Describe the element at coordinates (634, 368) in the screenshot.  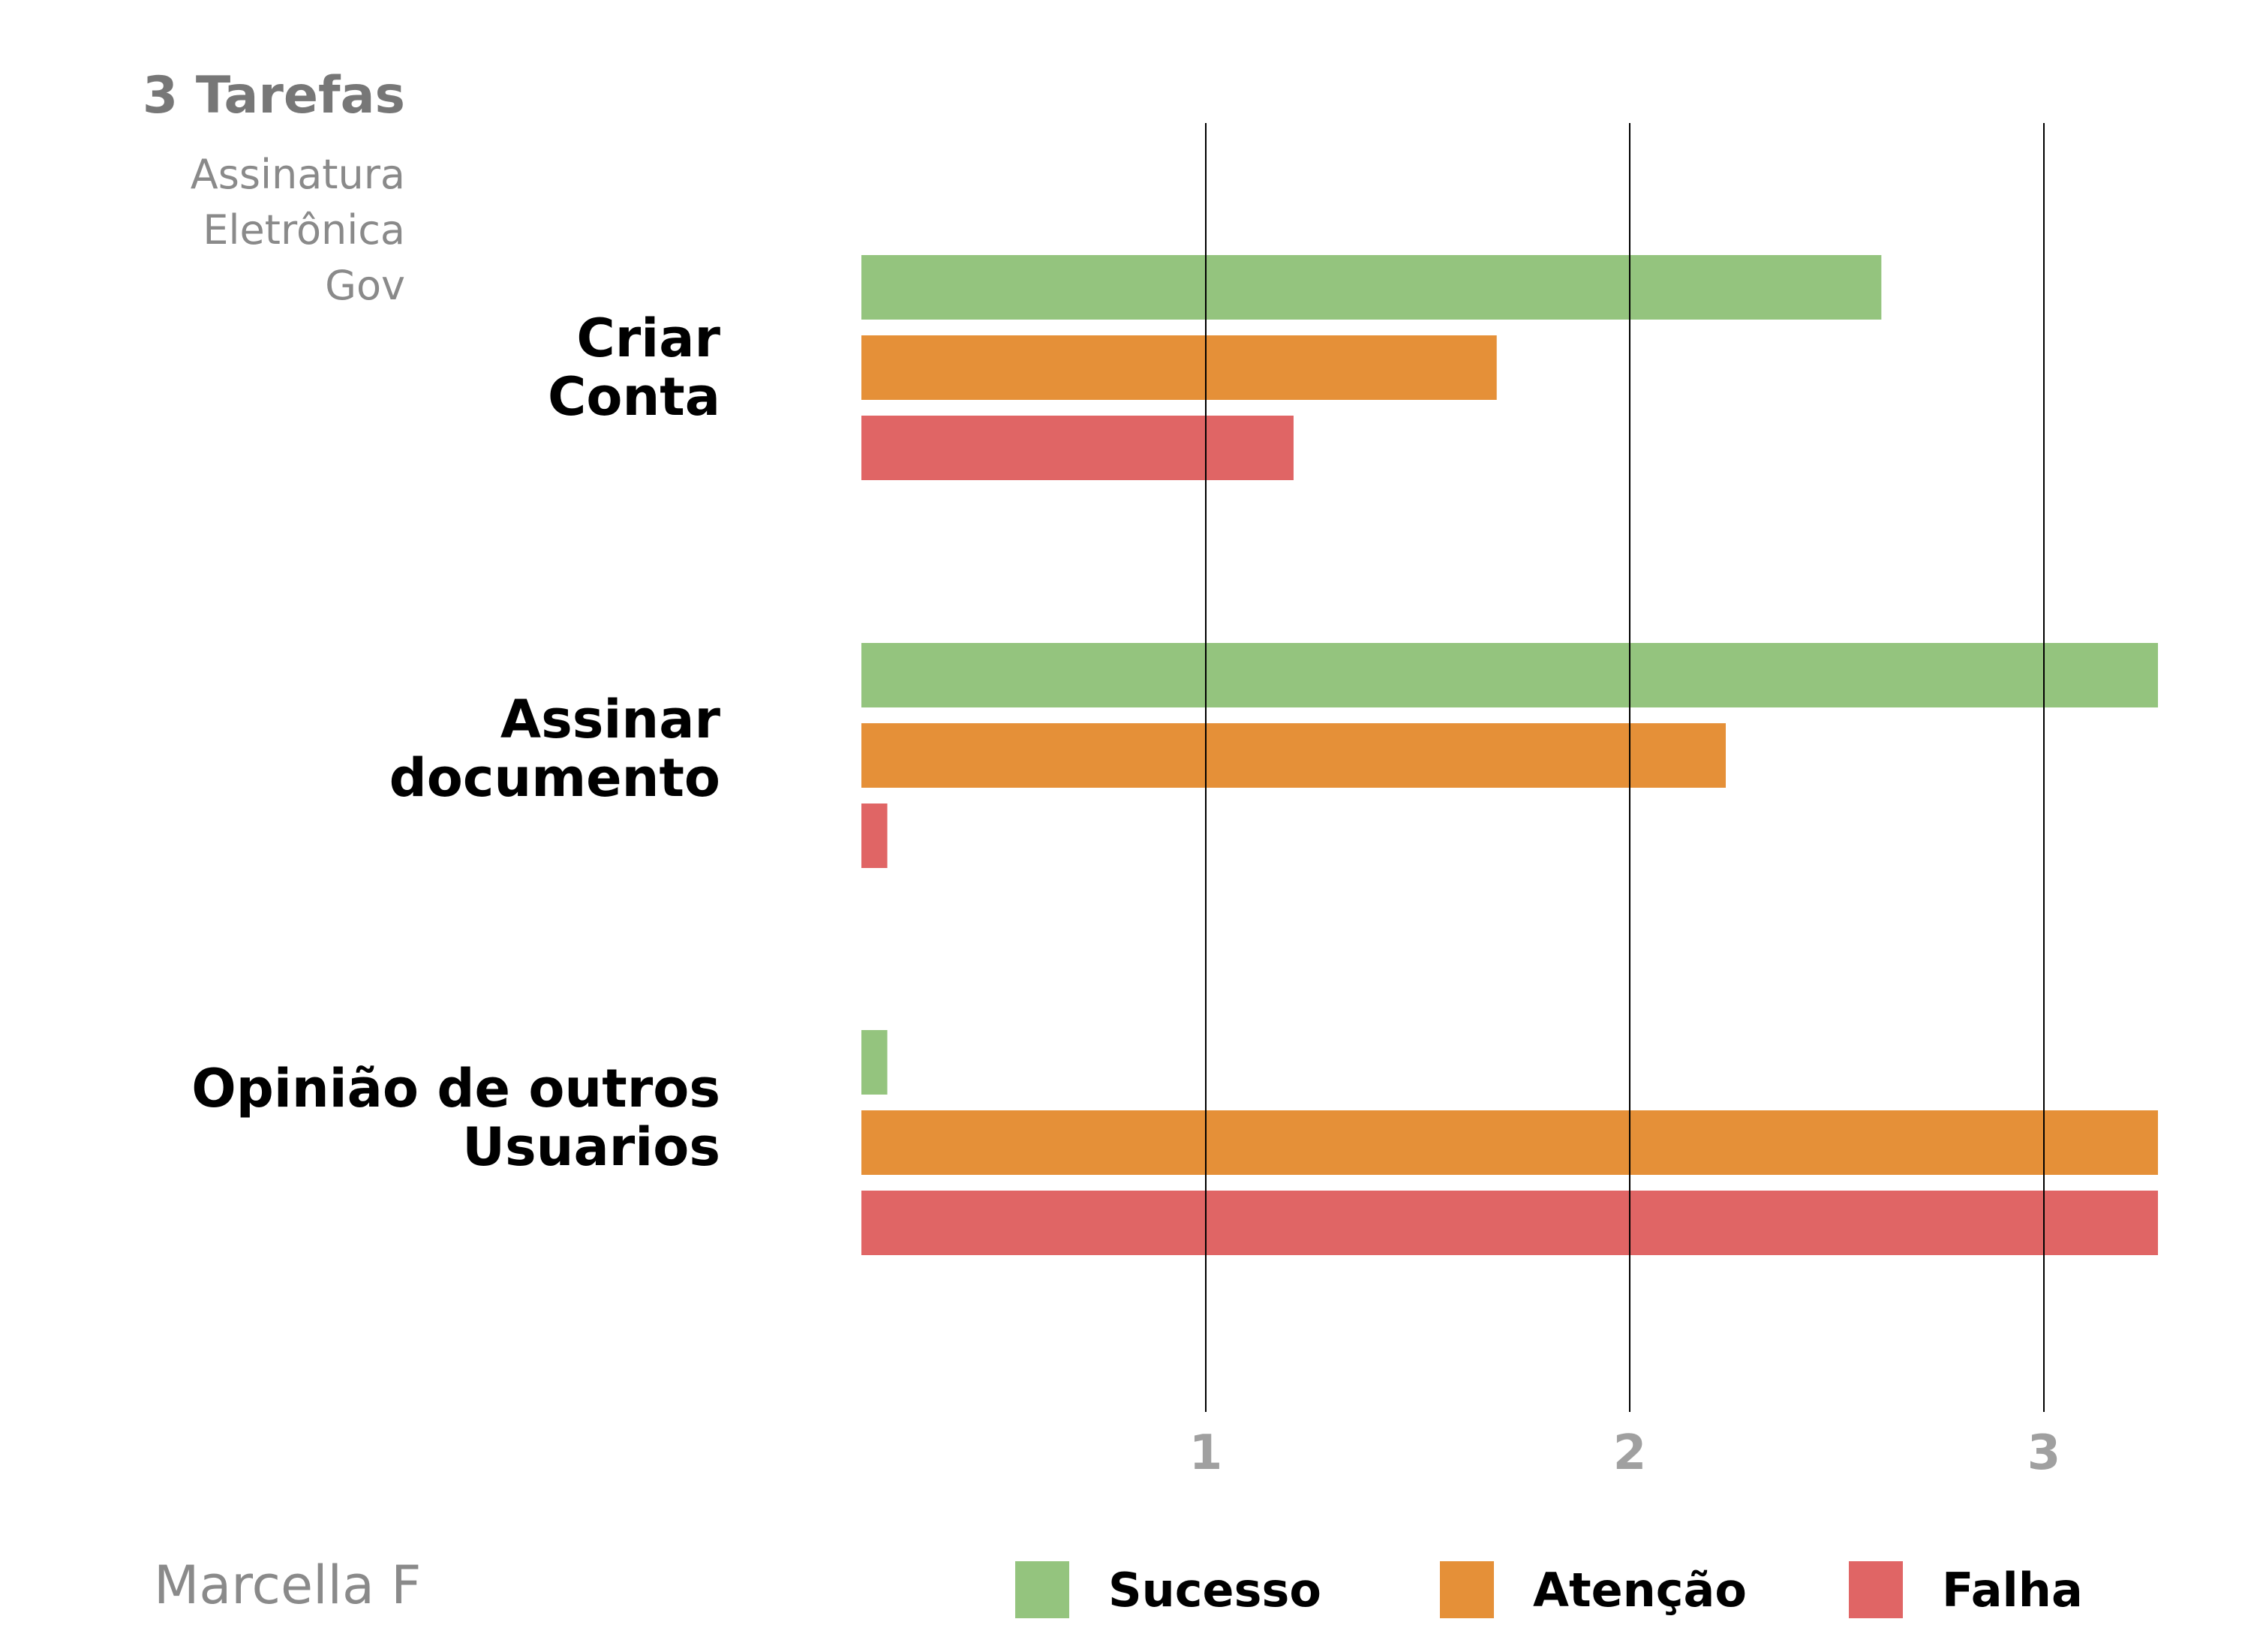
I see `category-label-criar-conta: Criar Conta` at that location.